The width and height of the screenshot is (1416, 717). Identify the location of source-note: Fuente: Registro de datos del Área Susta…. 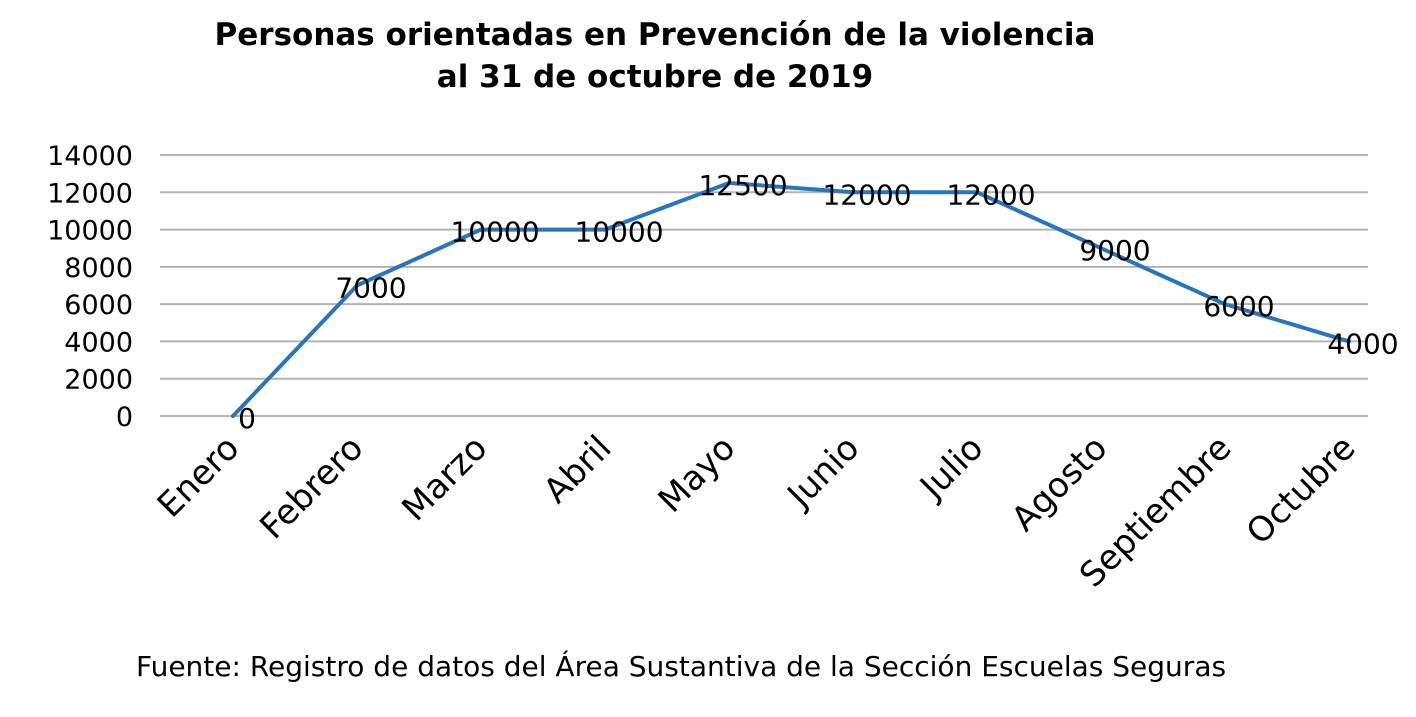
(681, 666).